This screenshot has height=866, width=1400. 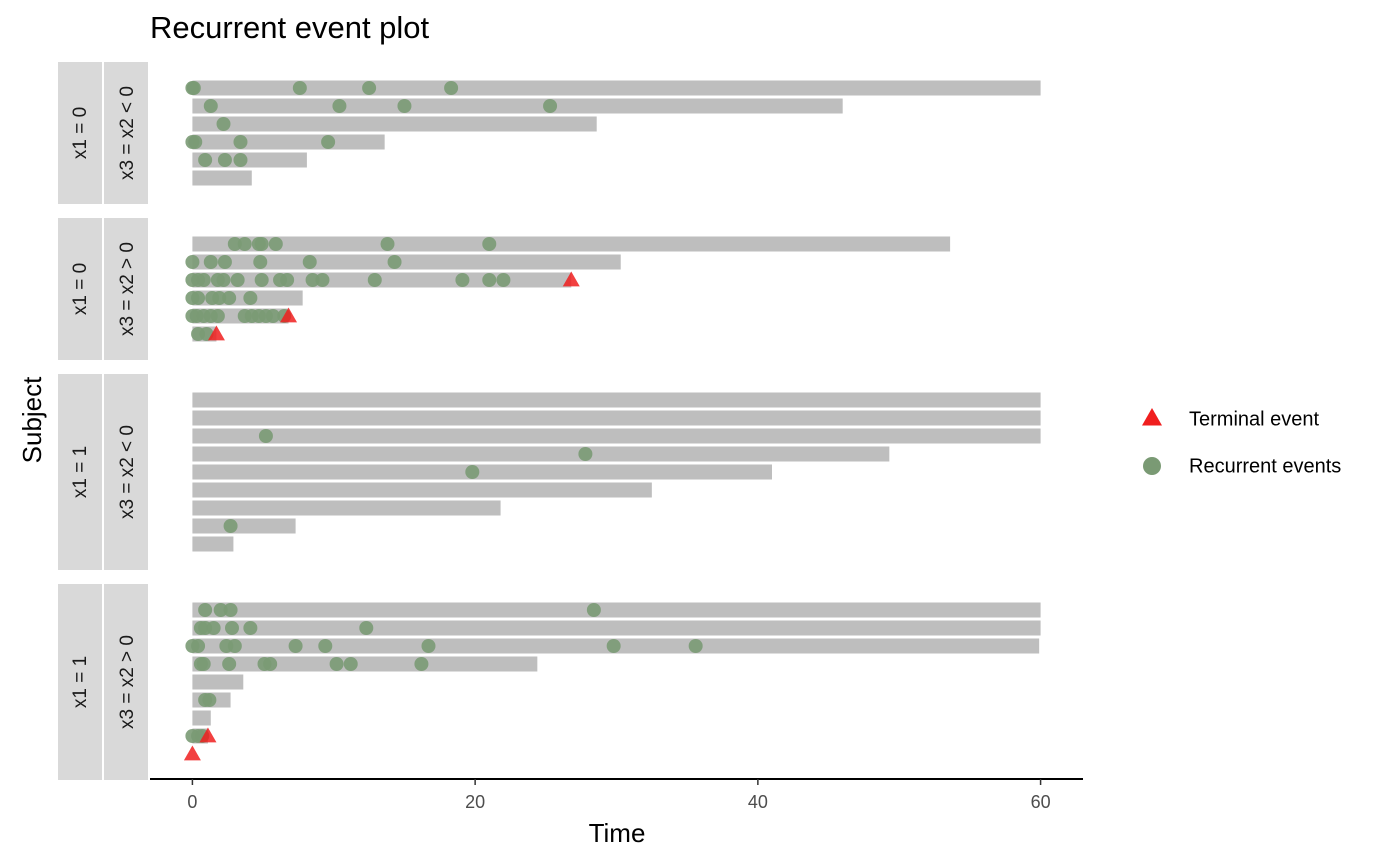 What do you see at coordinates (192, 802) in the screenshot?
I see `x-tick-label: 0` at bounding box center [192, 802].